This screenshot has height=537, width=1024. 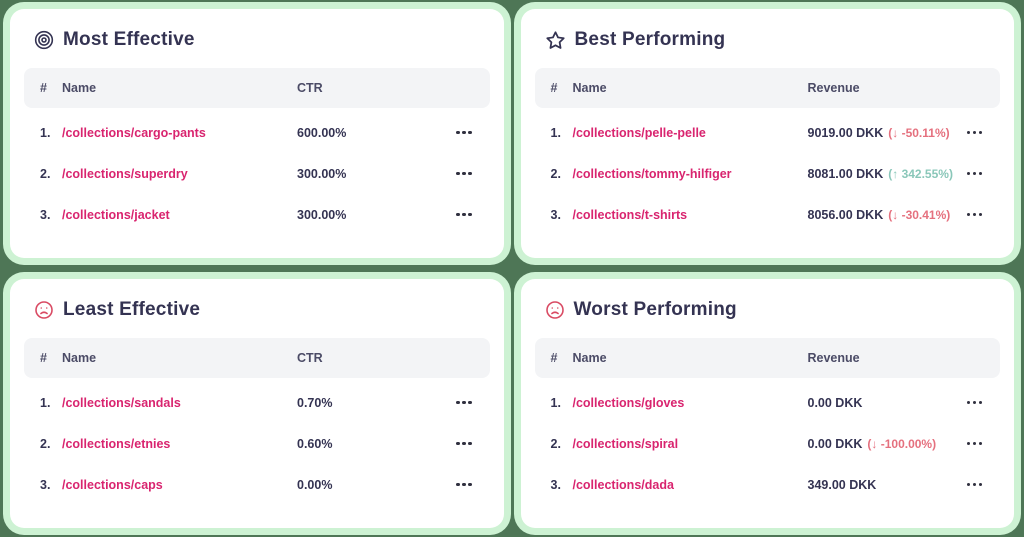 What do you see at coordinates (257, 39) in the screenshot?
I see `card-header: Most Effective` at bounding box center [257, 39].